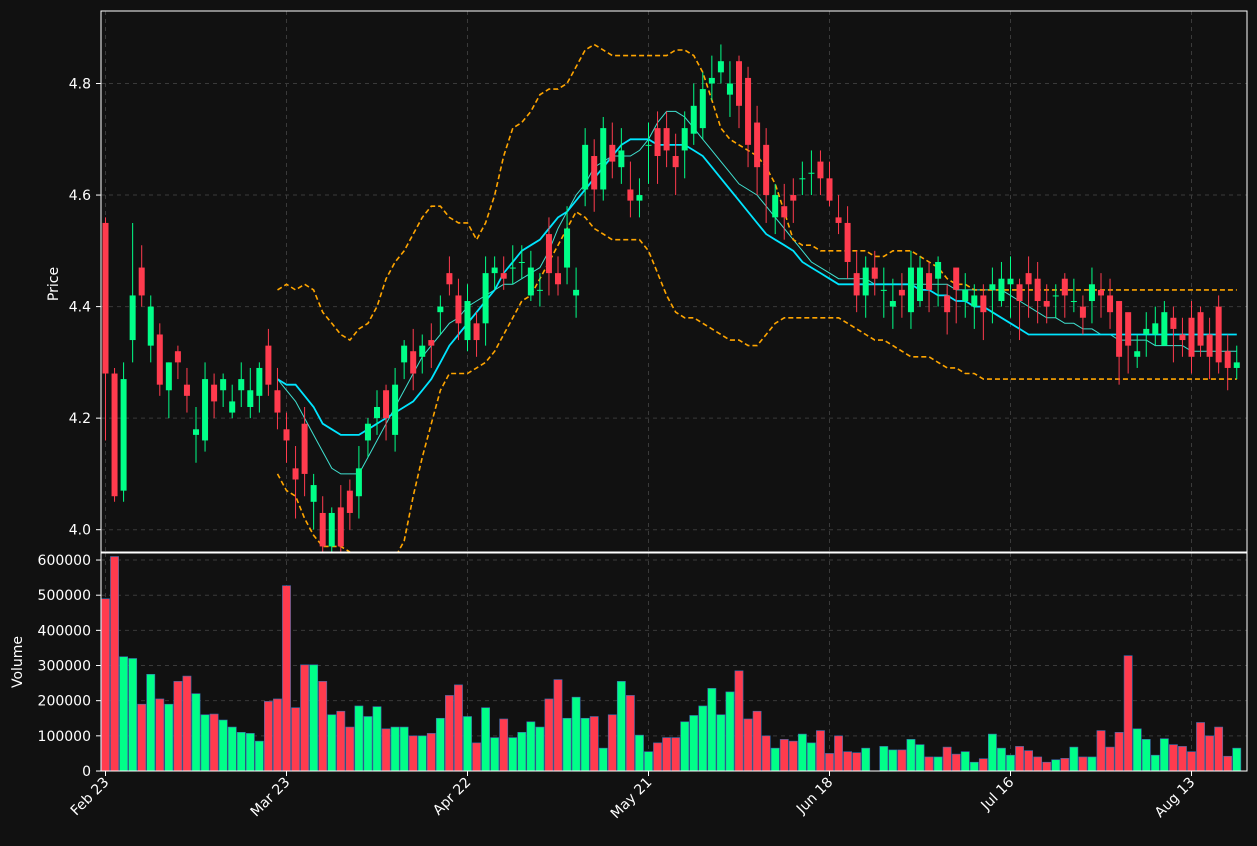  What do you see at coordinates (69, 666) in the screenshot?
I see `volume-axis: 0 100000 200000 300000 400000 500000 600000` at bounding box center [69, 666].